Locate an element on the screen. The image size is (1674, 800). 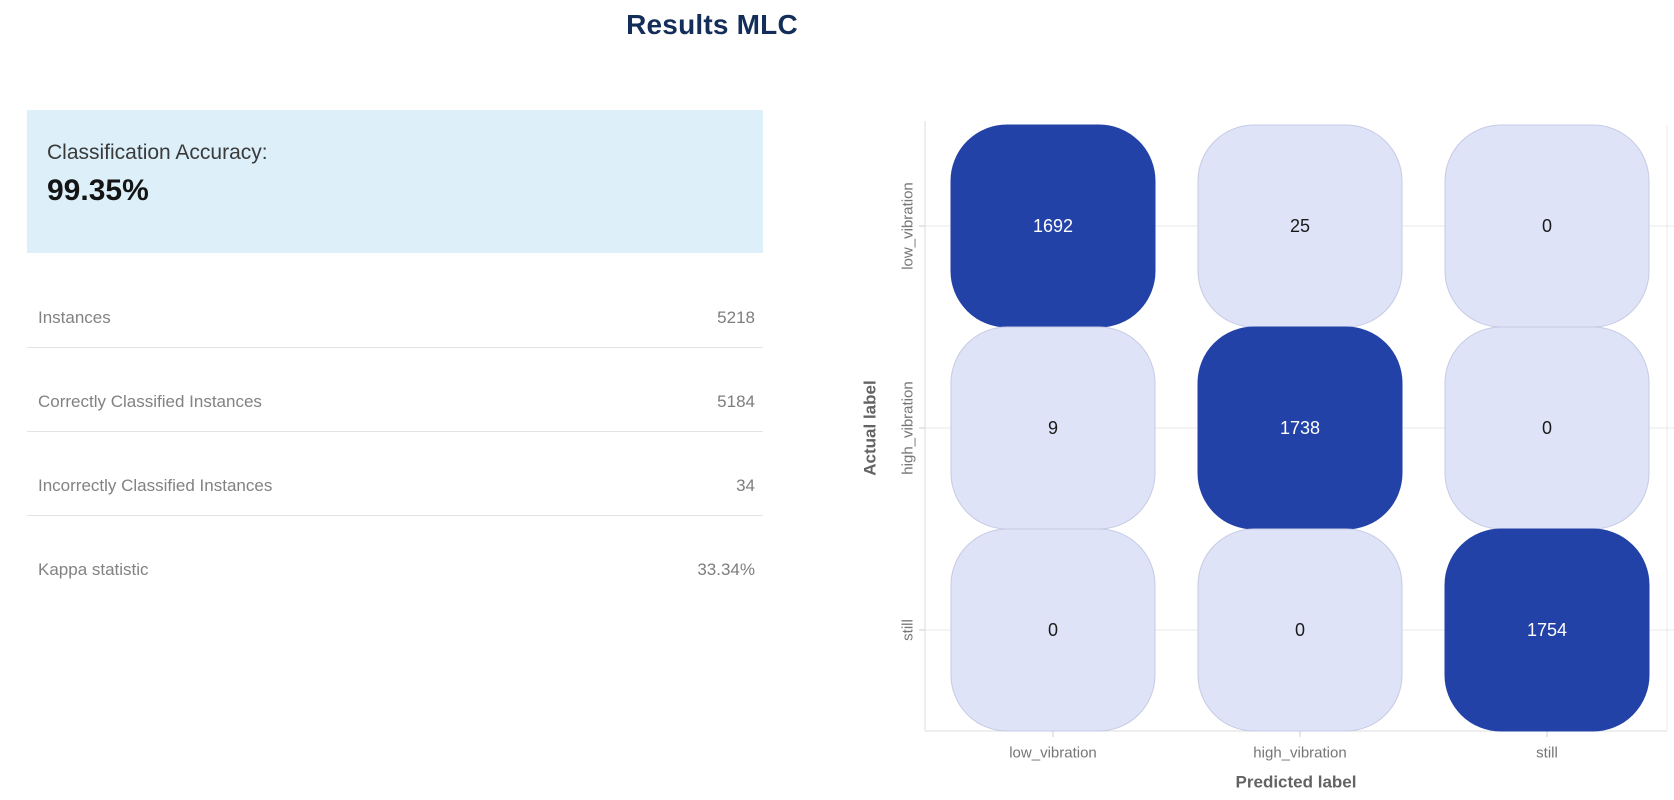
y-category-label: high_vibration is located at coordinates (908, 427).